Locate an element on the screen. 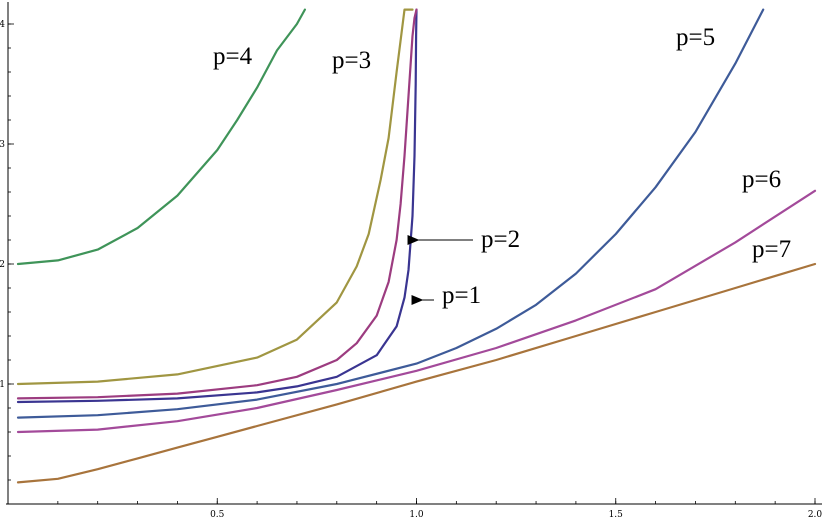  y-tick-label: 3 is located at coordinates (2, 145).